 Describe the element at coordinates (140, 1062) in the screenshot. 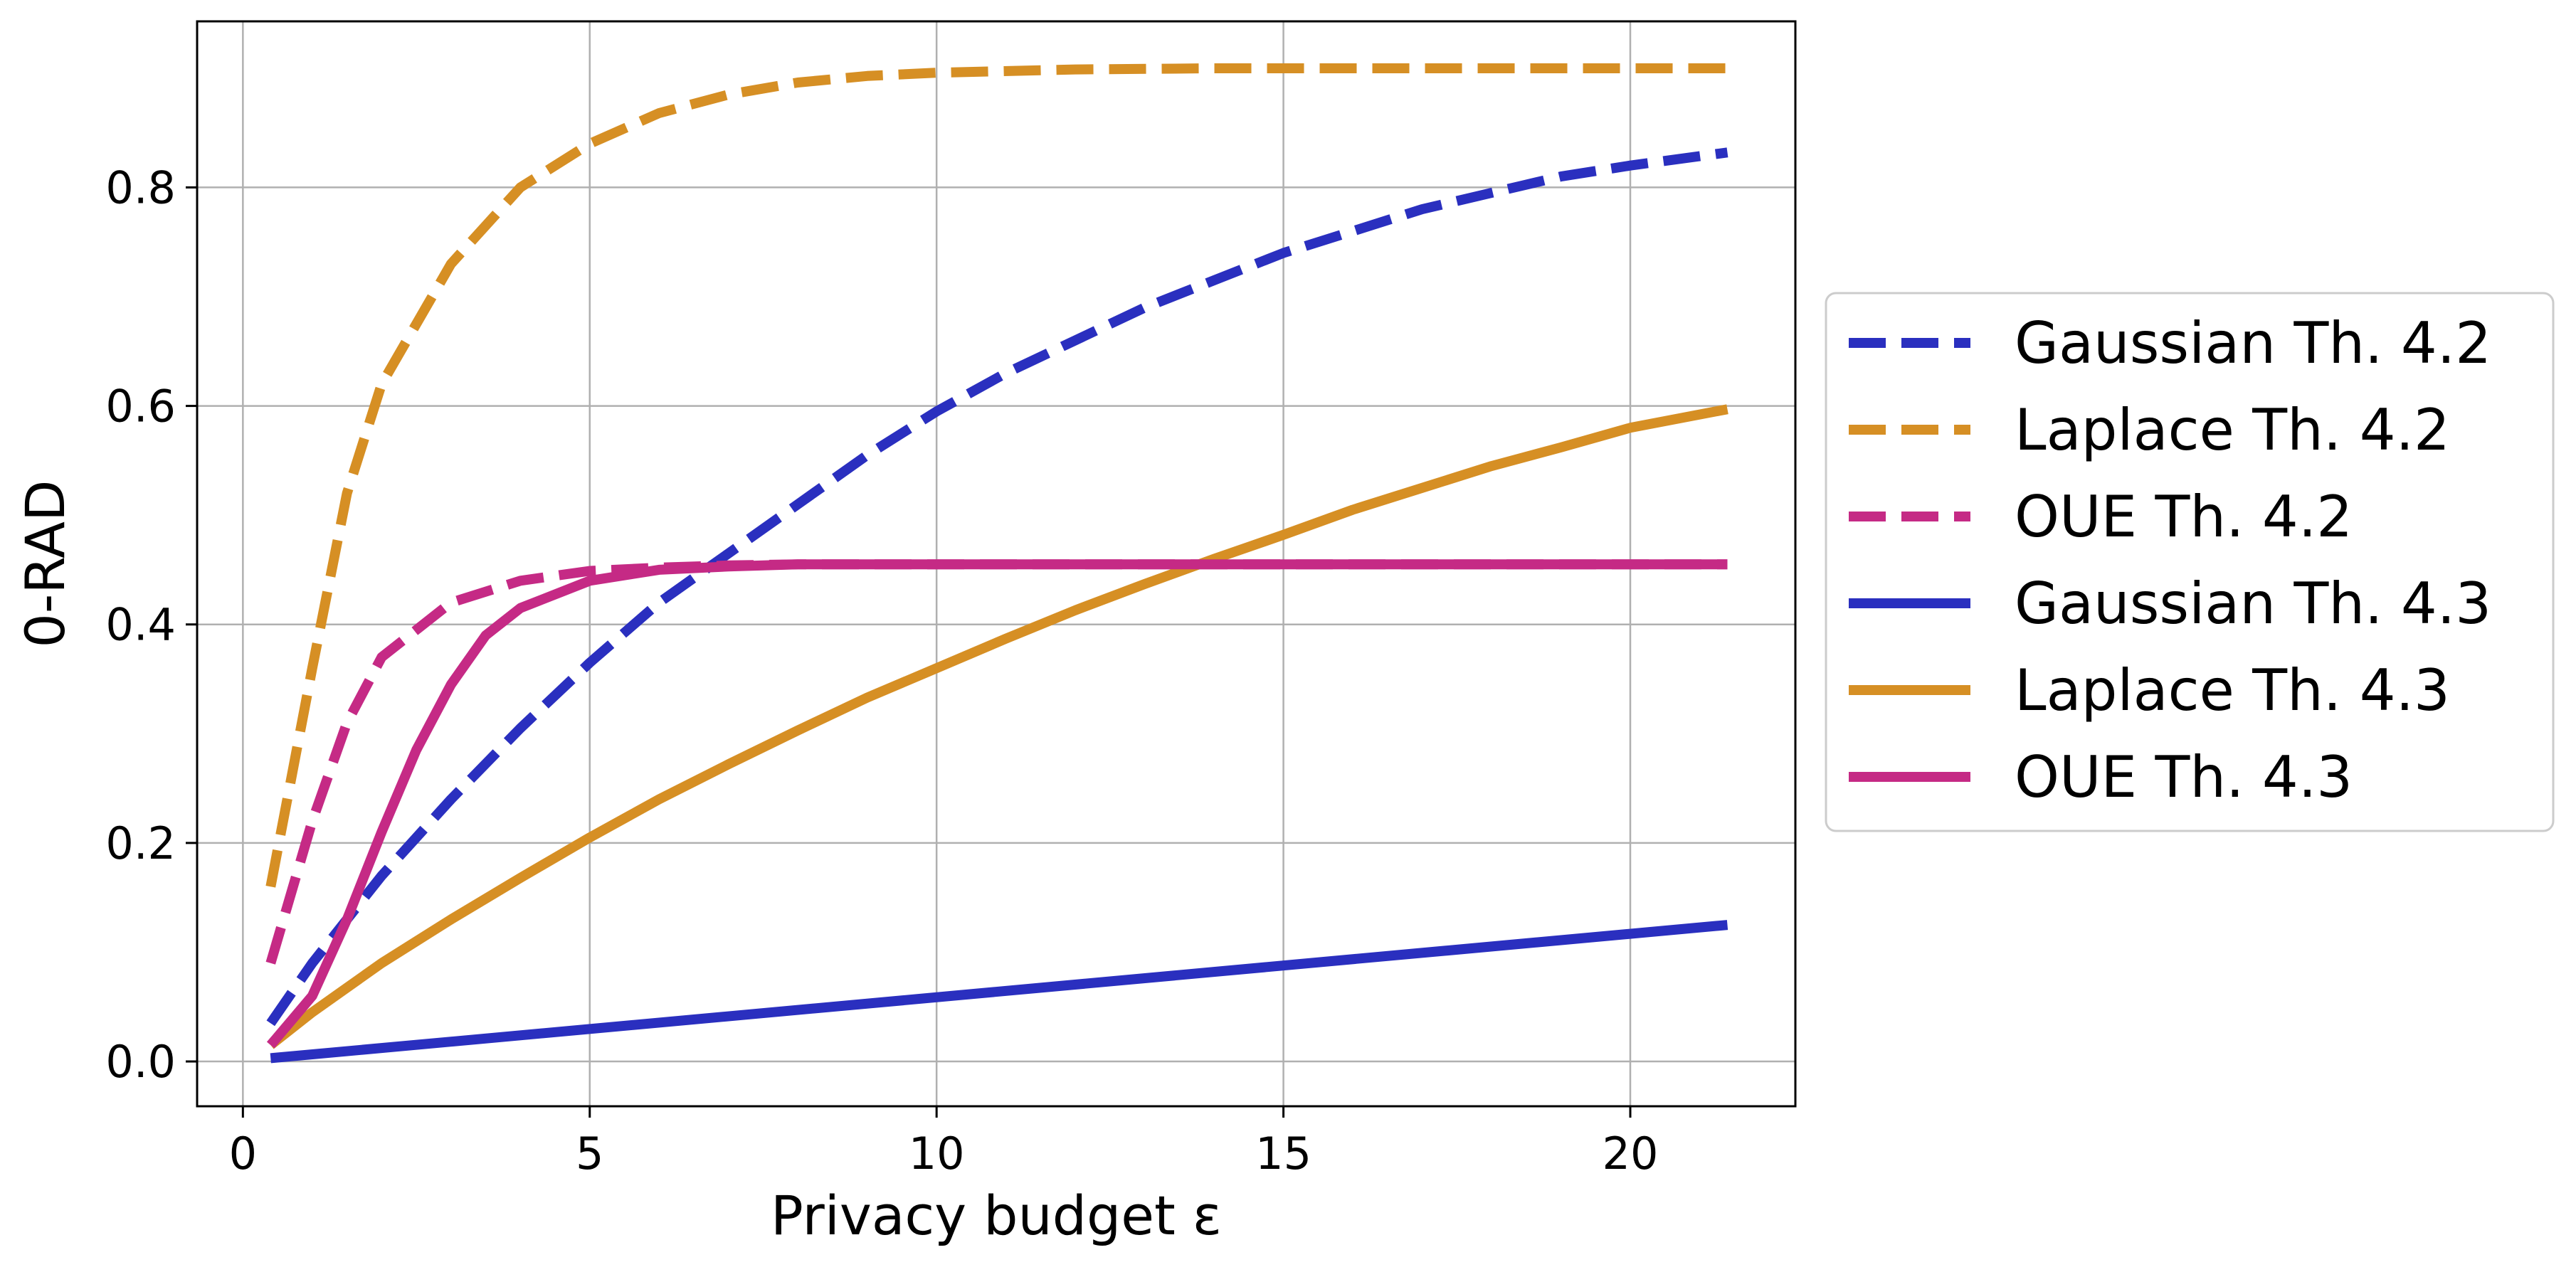

I see `y-tick-label: 0.0` at that location.